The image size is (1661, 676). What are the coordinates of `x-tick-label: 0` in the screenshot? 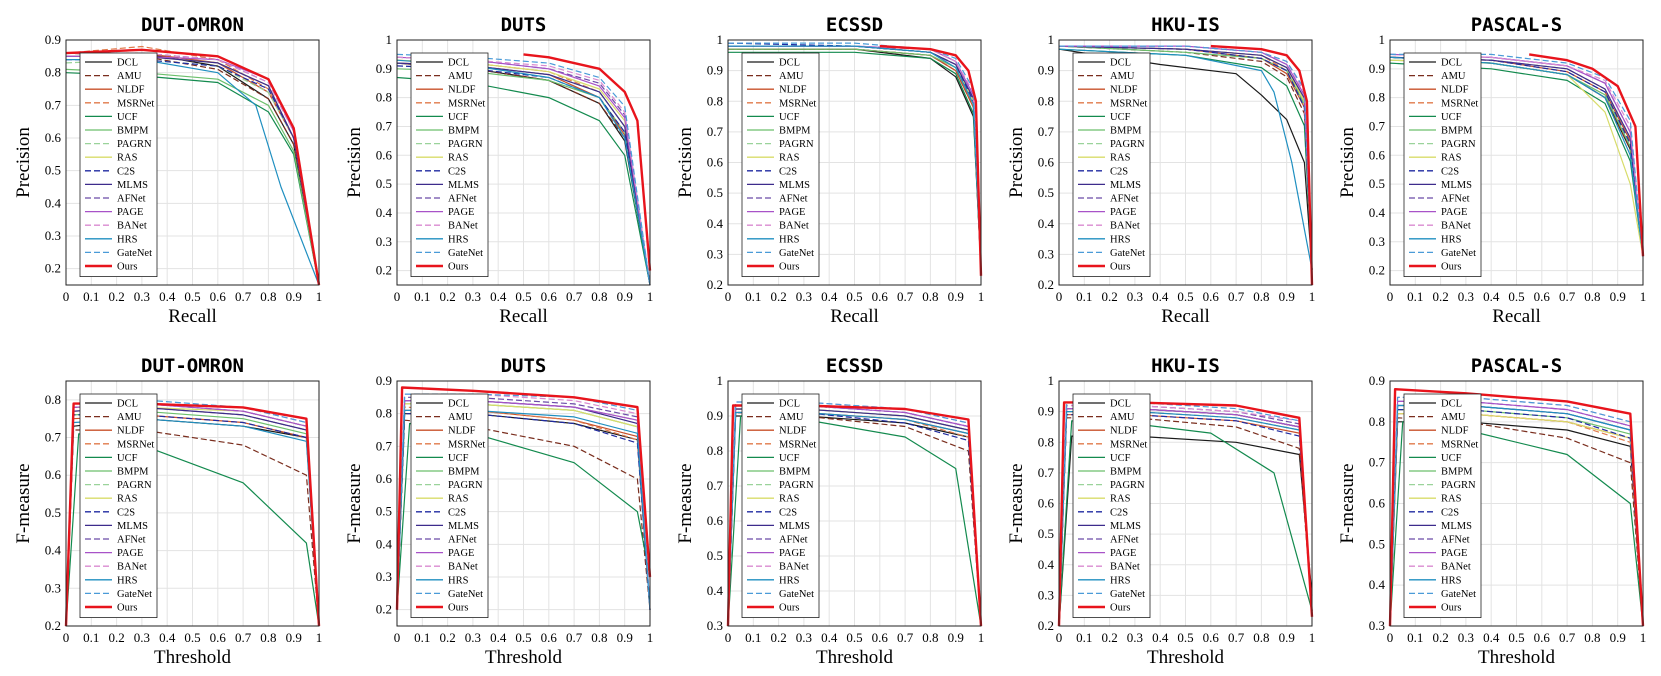 It's located at (66, 637).